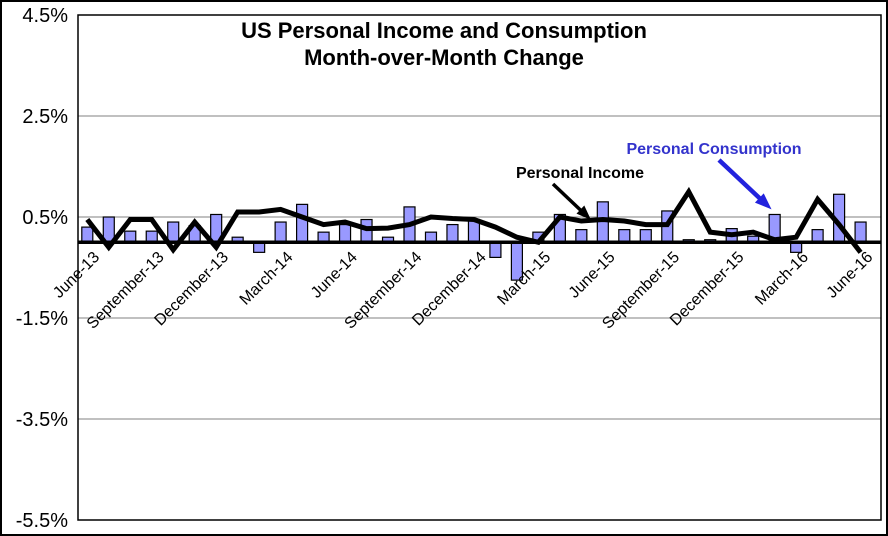 The image size is (888, 536). Describe the element at coordinates (584, 212) in the screenshot. I see `income-arrow-head` at that location.